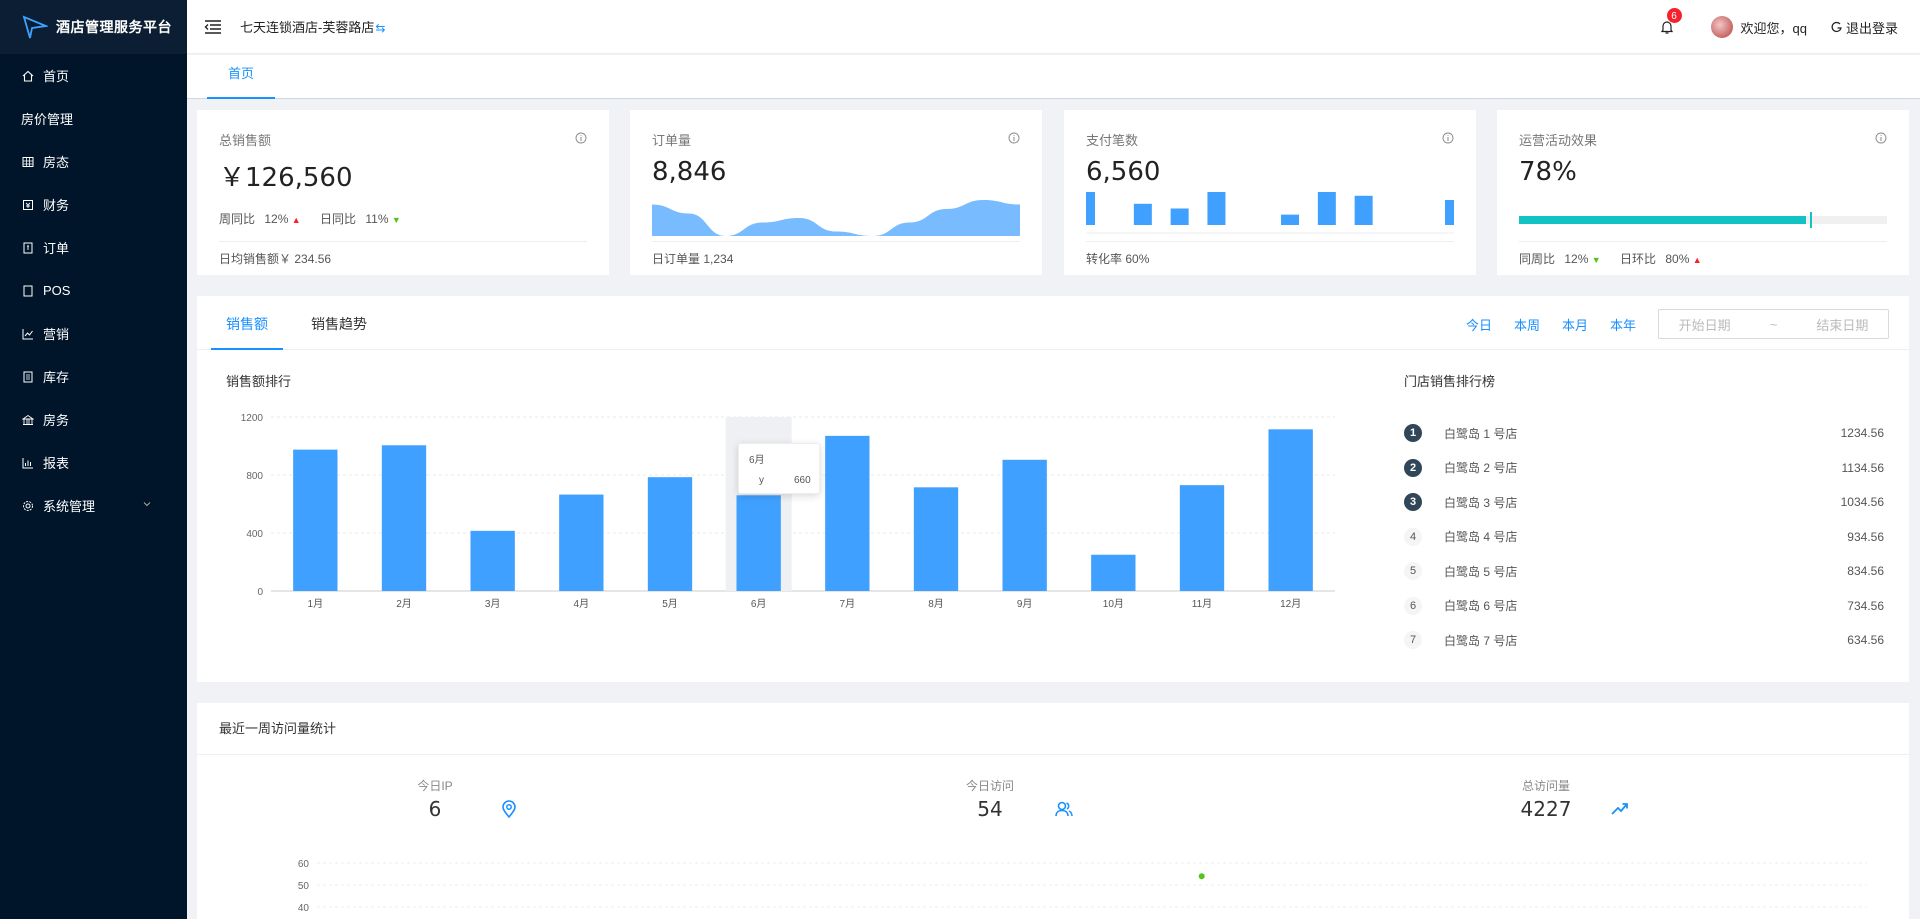  I want to click on stat-today-visits: 今日访问 54, so click(990, 799).